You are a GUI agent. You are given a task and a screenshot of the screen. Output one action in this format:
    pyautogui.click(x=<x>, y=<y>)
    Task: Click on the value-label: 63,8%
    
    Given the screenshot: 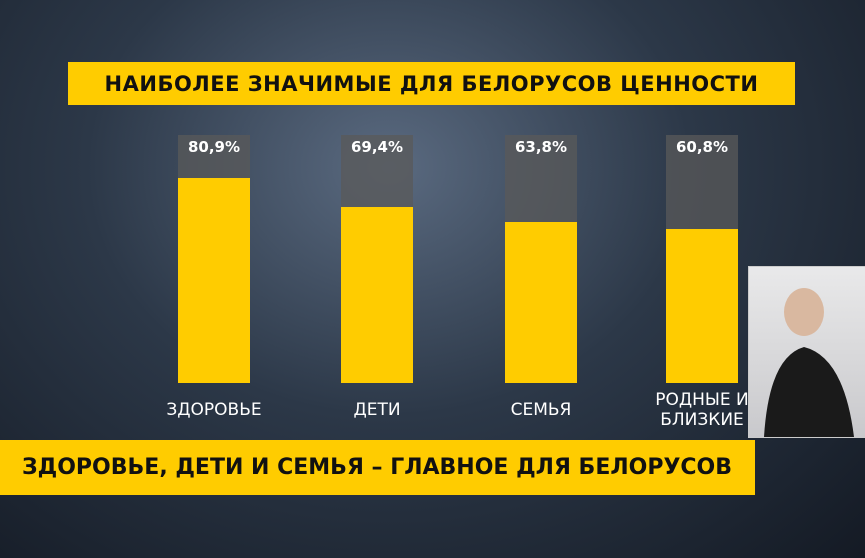 What is the action you would take?
    pyautogui.click(x=541, y=147)
    